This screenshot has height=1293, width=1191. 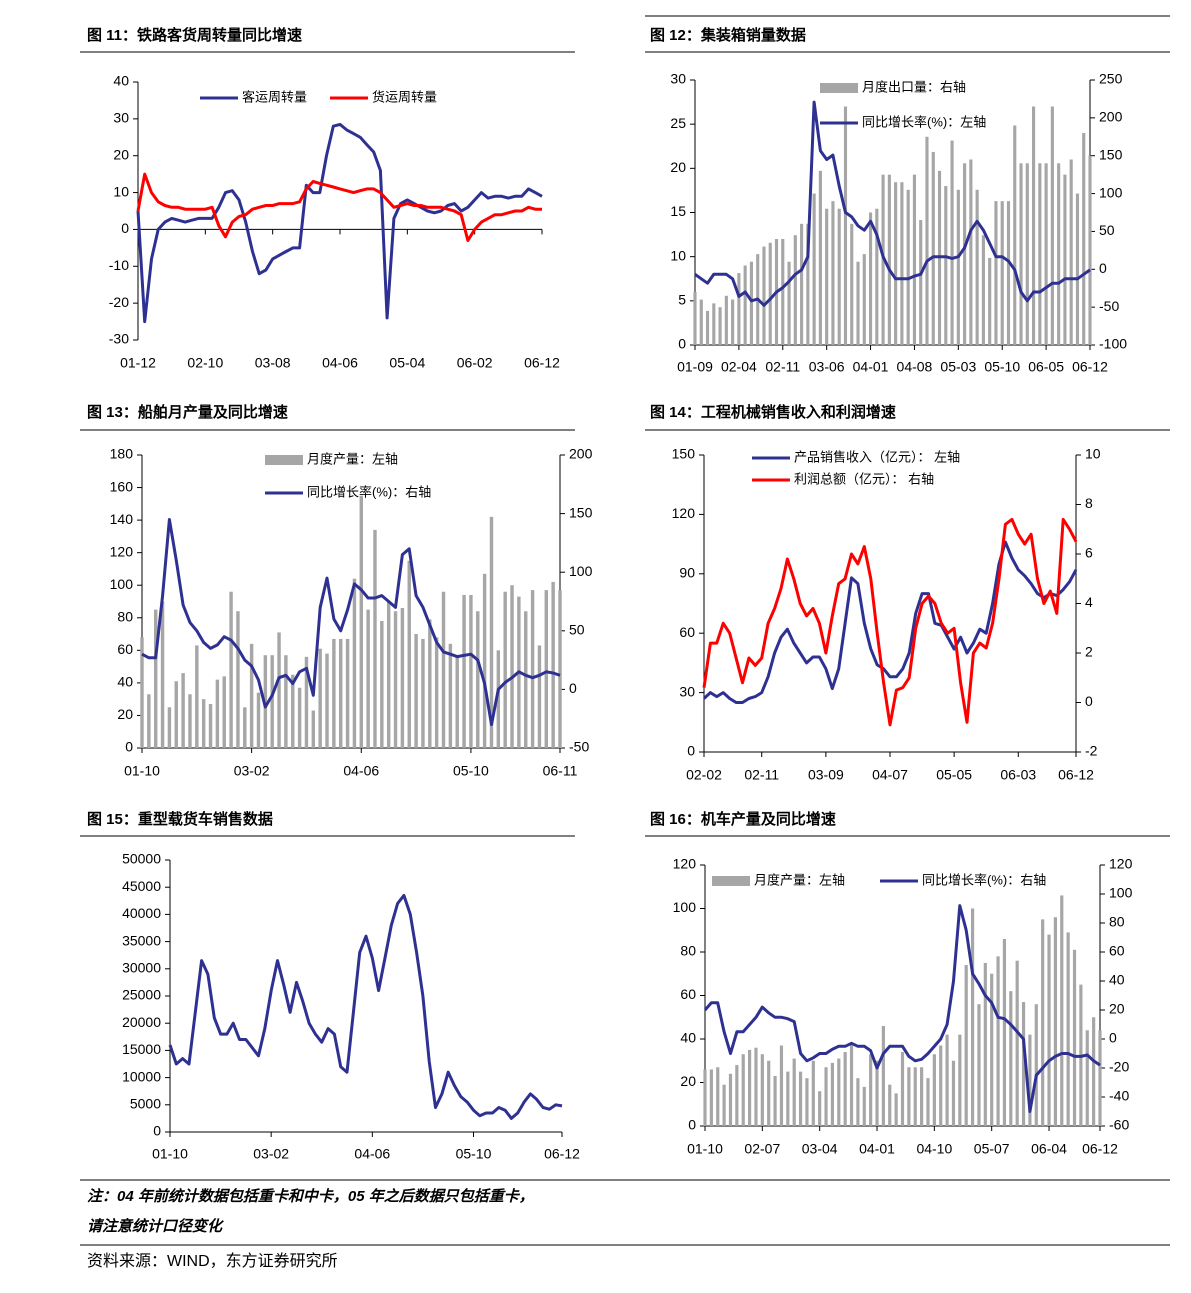 What do you see at coordinates (475, 363) in the screenshot?
I see `x-tick-label: 06-02` at bounding box center [475, 363].